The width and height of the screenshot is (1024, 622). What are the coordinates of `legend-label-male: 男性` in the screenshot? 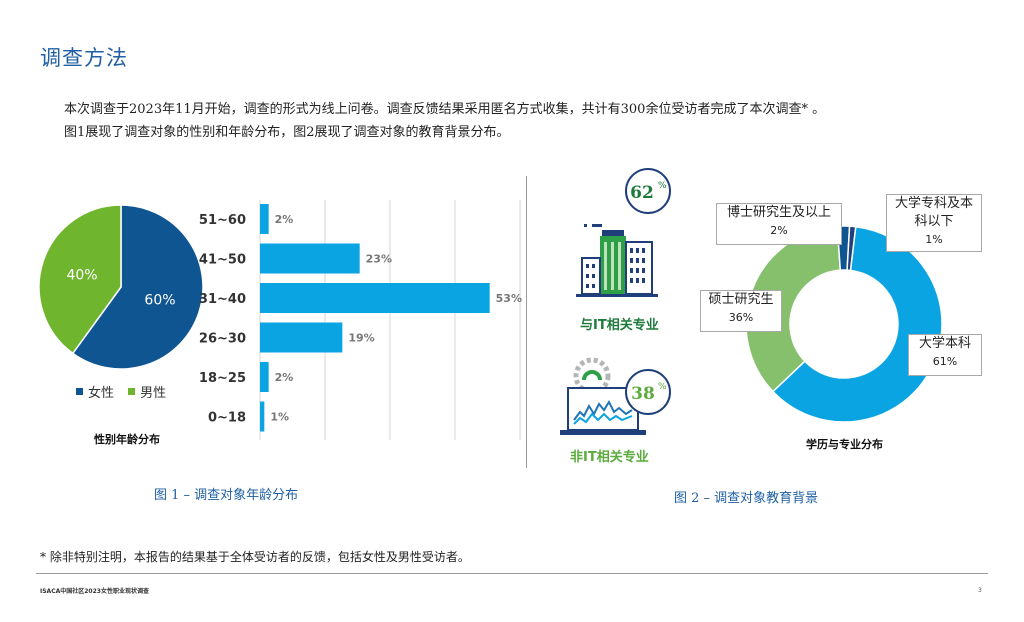 It's located at (153, 393).